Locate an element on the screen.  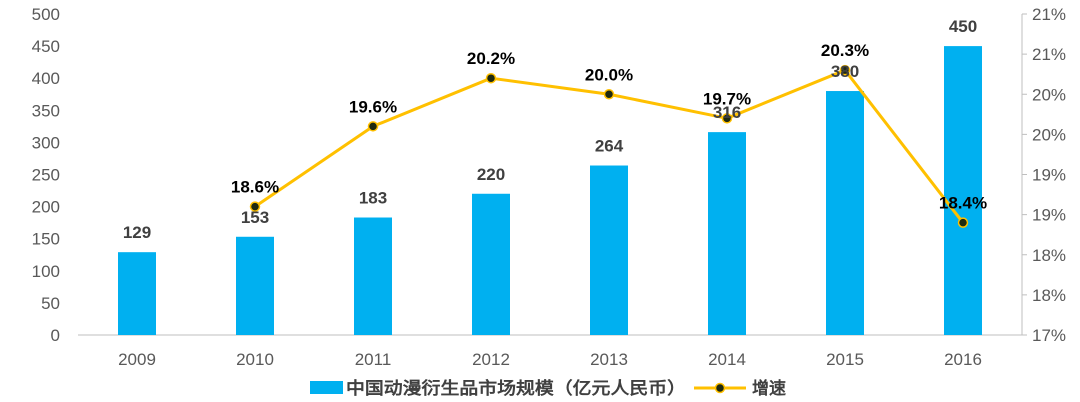
line-data-label: 18.6% is located at coordinates (255, 187).